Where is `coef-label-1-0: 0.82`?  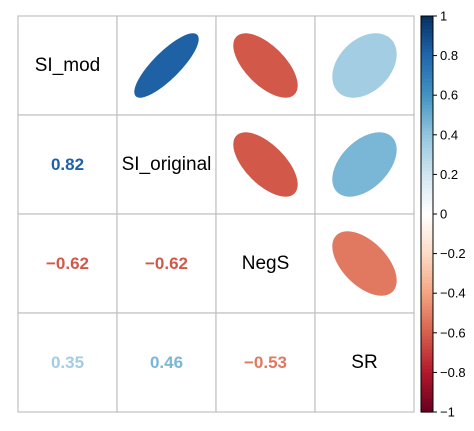
coef-label-1-0: 0.82 is located at coordinates (67, 164).